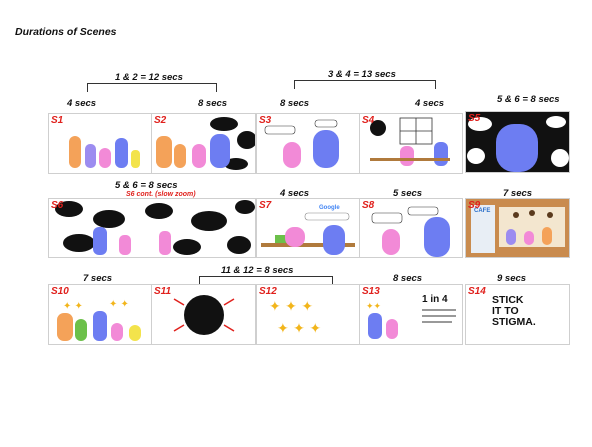 This screenshot has width=592, height=447. I want to click on duration-s9: 7 secs, so click(518, 193).